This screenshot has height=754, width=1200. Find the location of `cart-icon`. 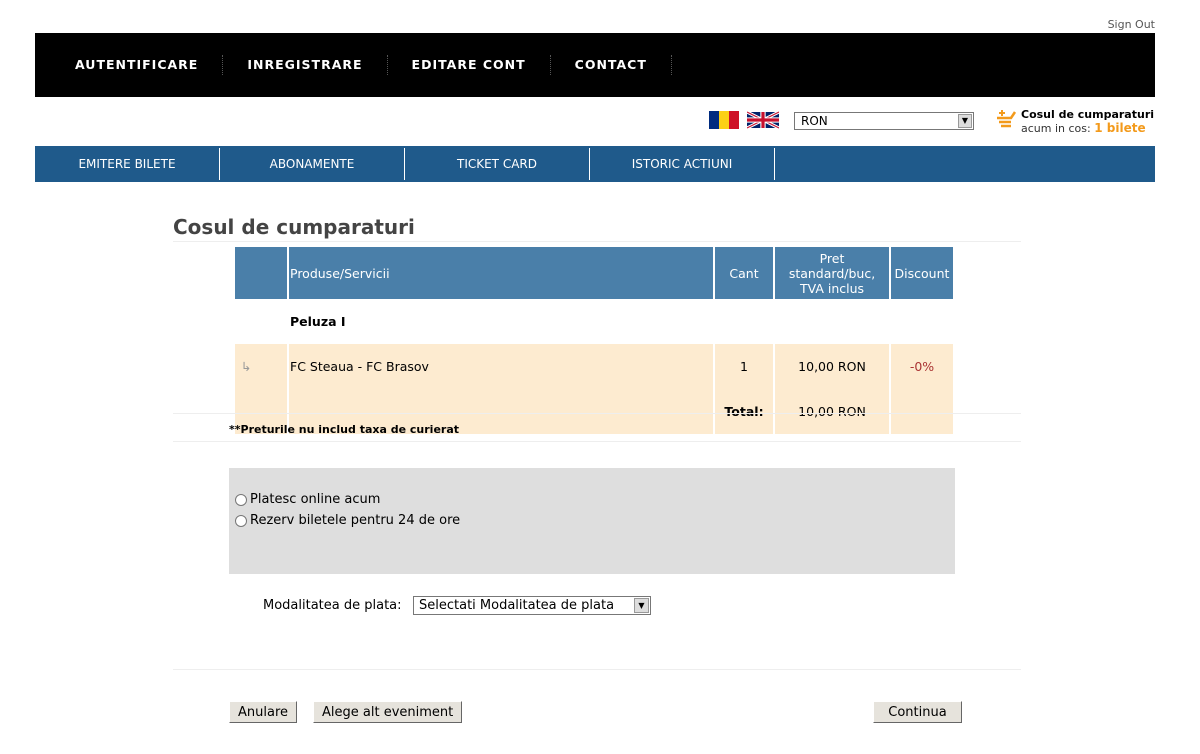

cart-icon is located at coordinates (1007, 119).